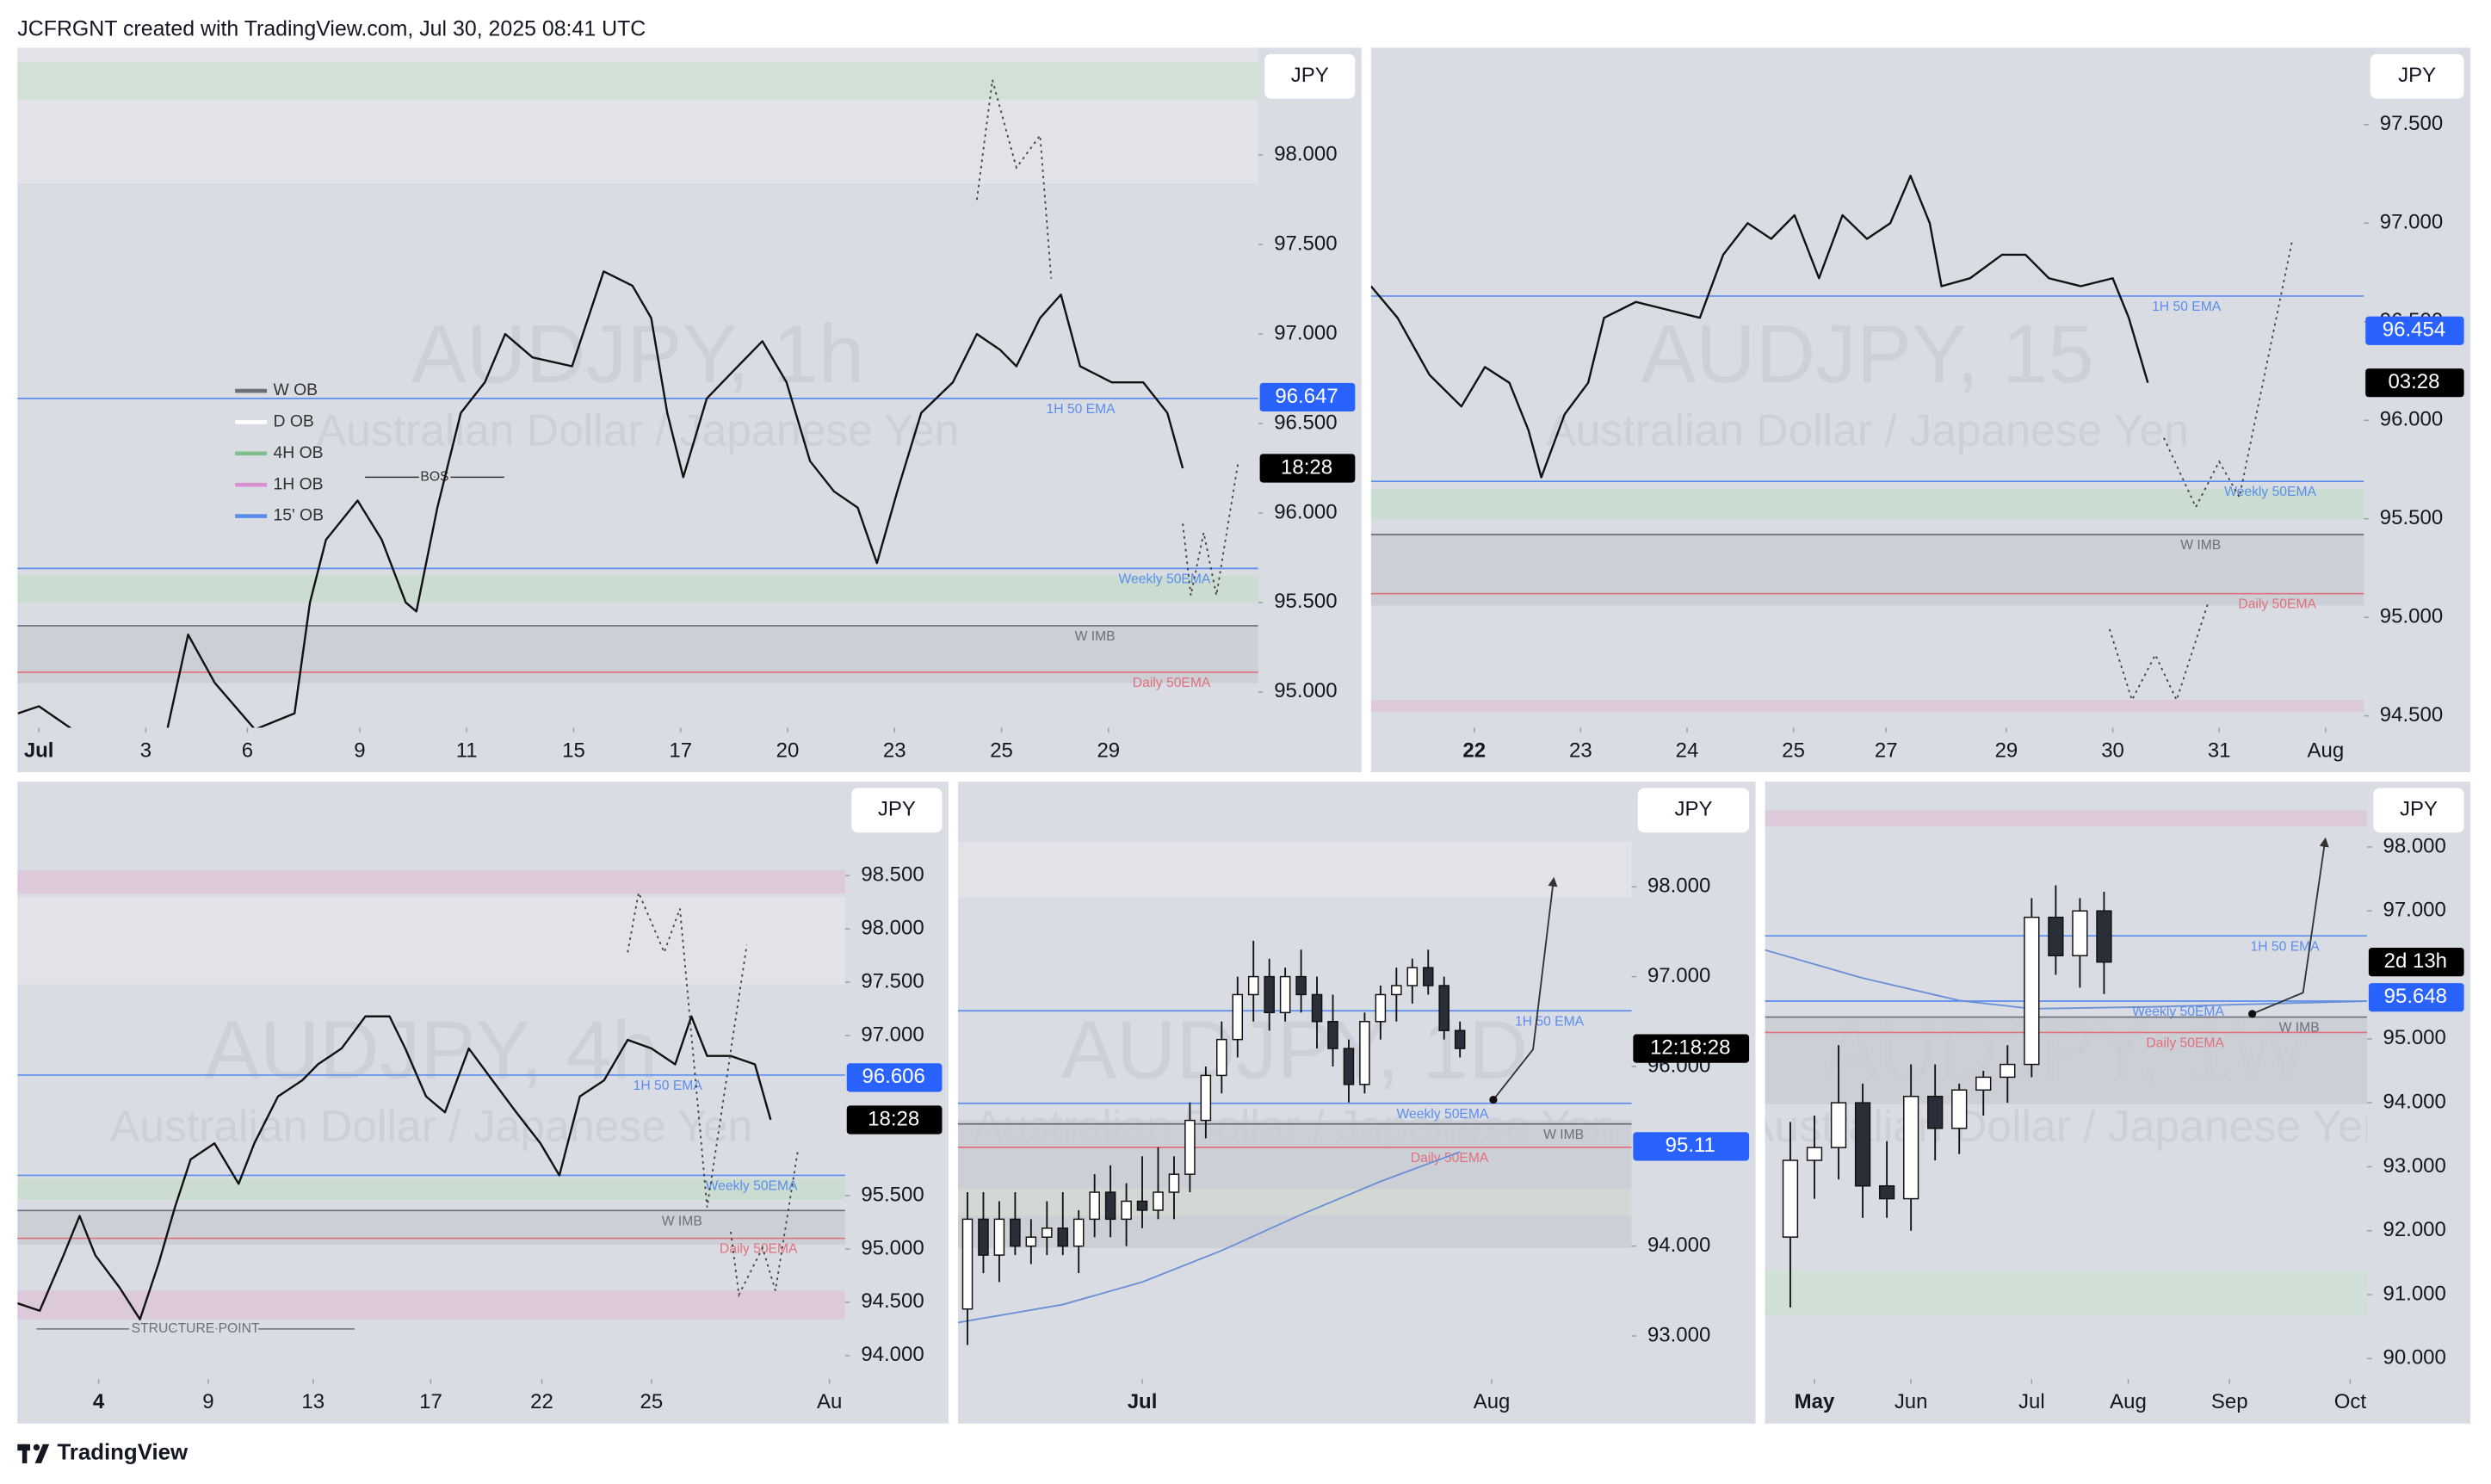  What do you see at coordinates (2252, 1014) in the screenshot?
I see `projection-start` at bounding box center [2252, 1014].